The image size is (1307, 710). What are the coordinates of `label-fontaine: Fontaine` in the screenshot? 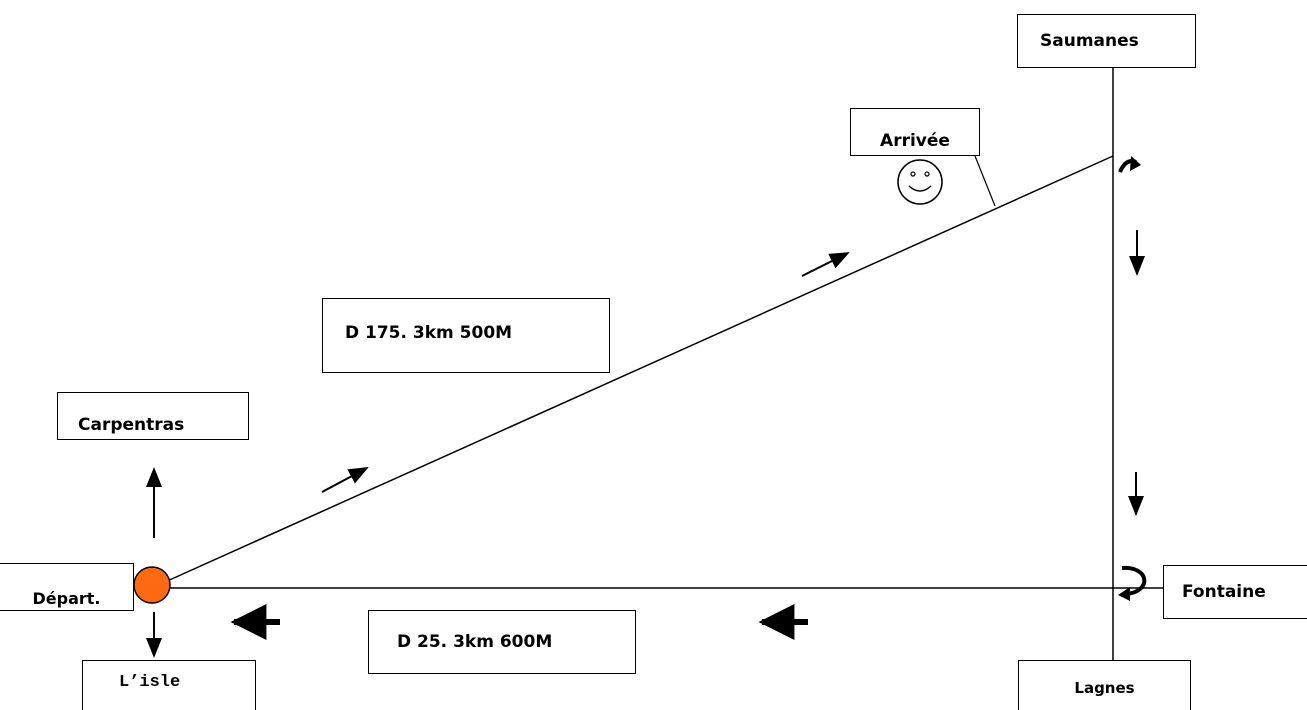 It's located at (1235, 592).